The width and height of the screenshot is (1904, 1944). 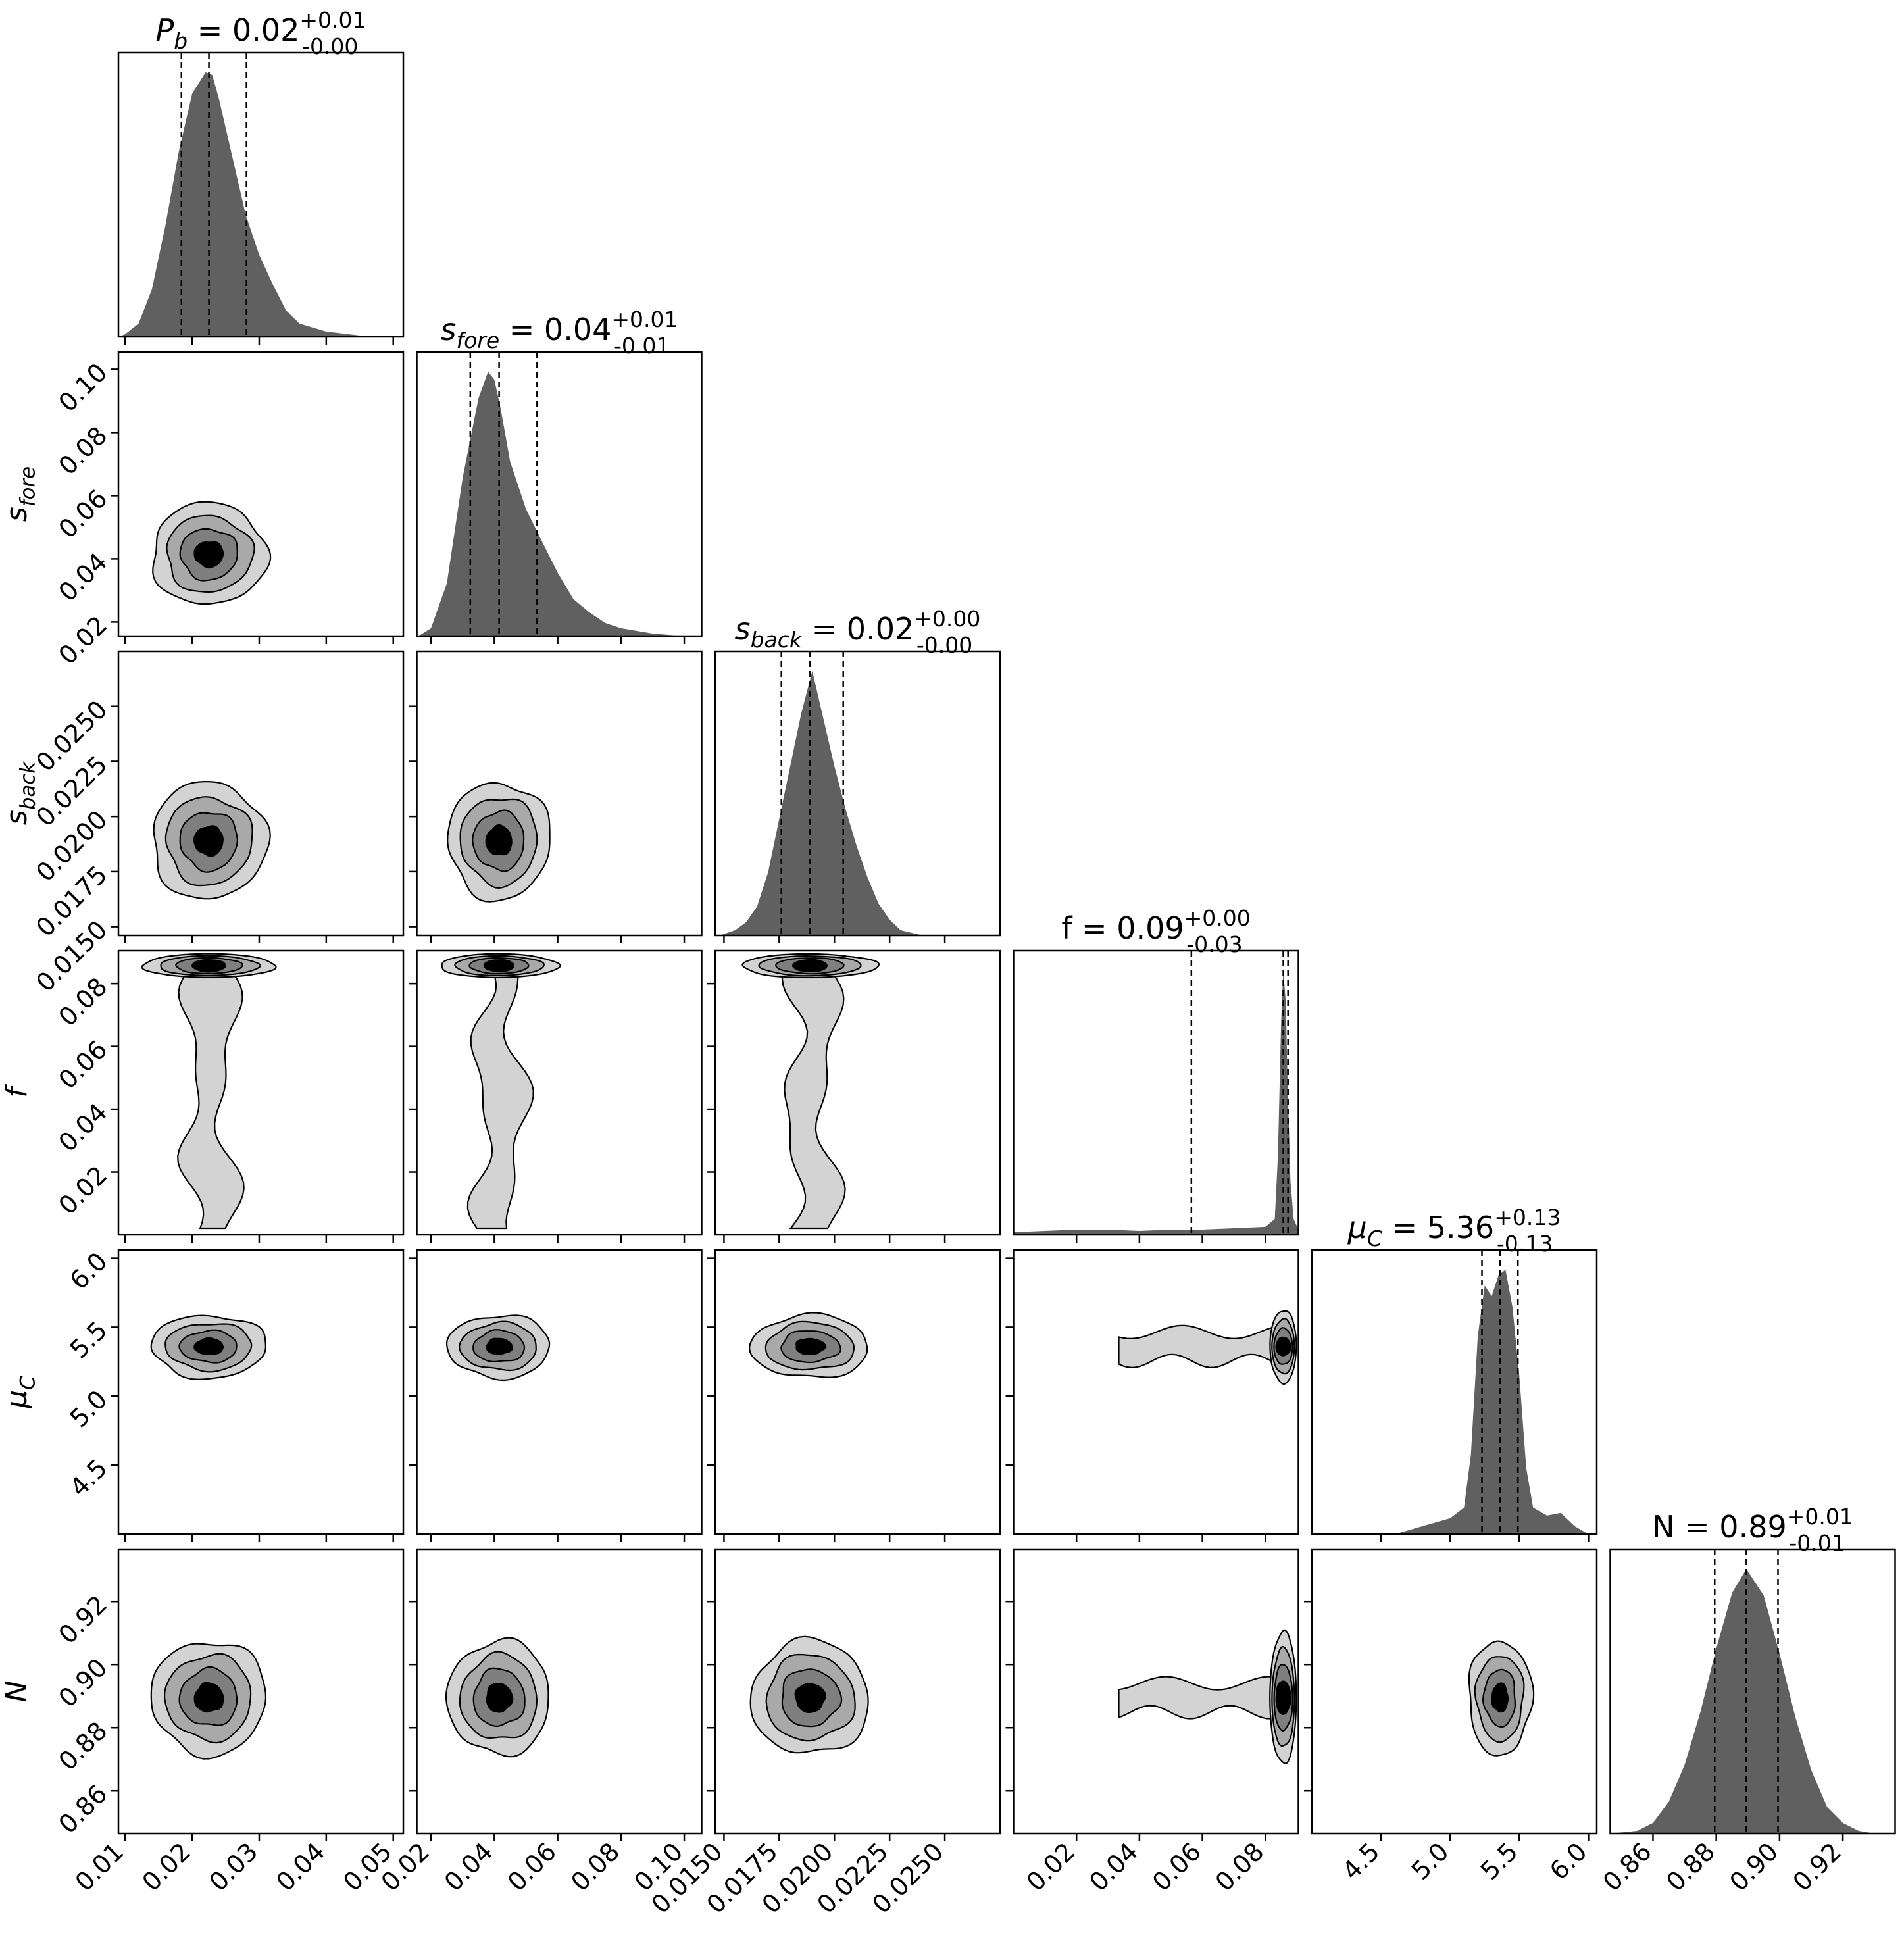 I want to click on x-axis-label-sfore: sfore​, so click(x=559, y=1943).